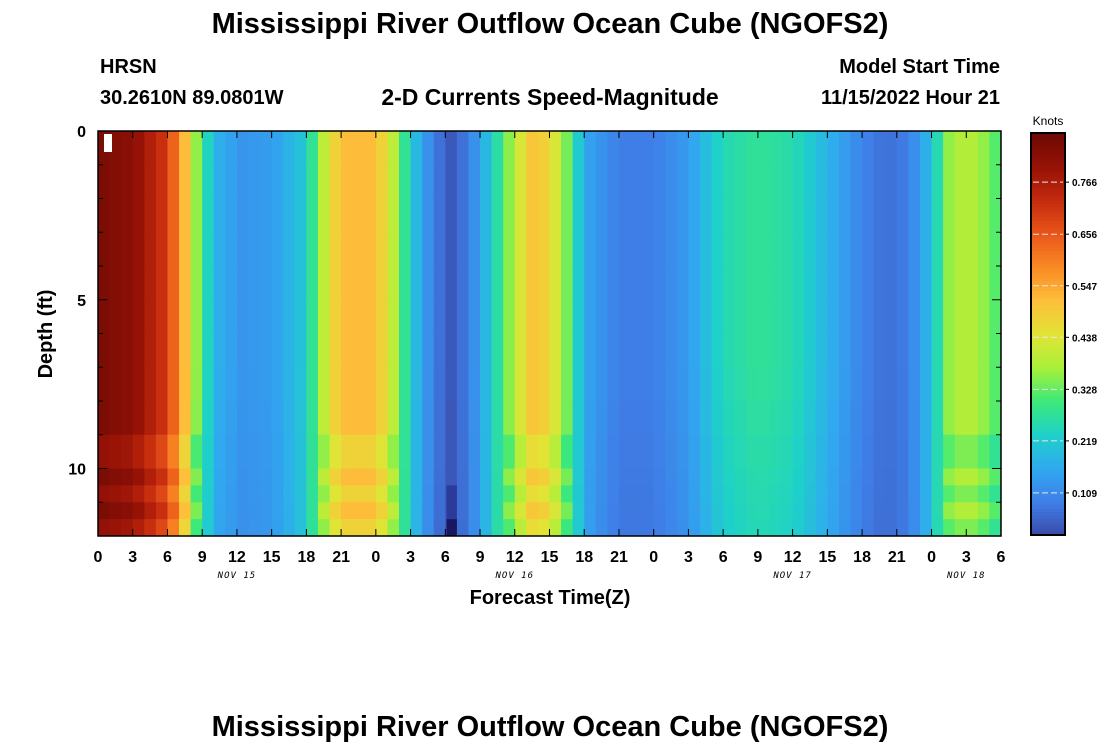  What do you see at coordinates (1084, 338) in the screenshot?
I see `colorbar-tick-label: 0.438` at bounding box center [1084, 338].